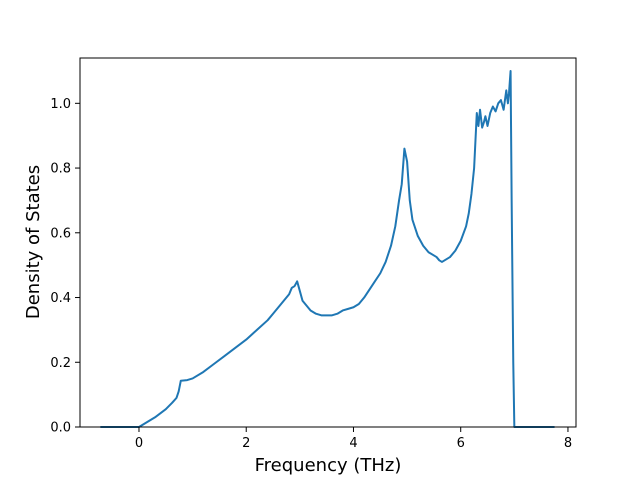 The width and height of the screenshot is (640, 484). What do you see at coordinates (60, 298) in the screenshot?
I see `y-tick-label: 0.4` at bounding box center [60, 298].